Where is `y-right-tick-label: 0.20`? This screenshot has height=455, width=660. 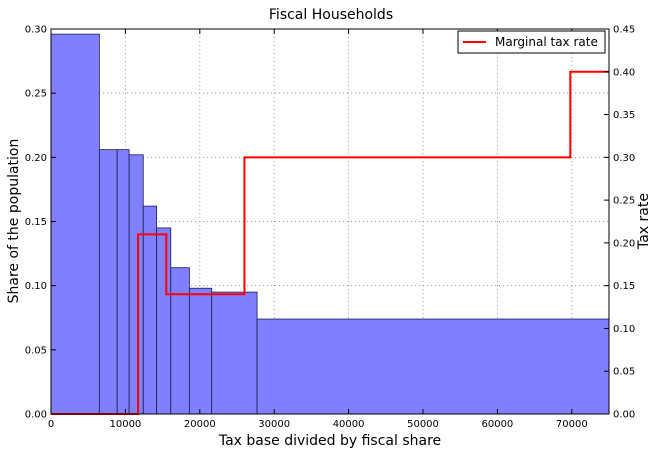 y-right-tick-label: 0.20 is located at coordinates (624, 243).